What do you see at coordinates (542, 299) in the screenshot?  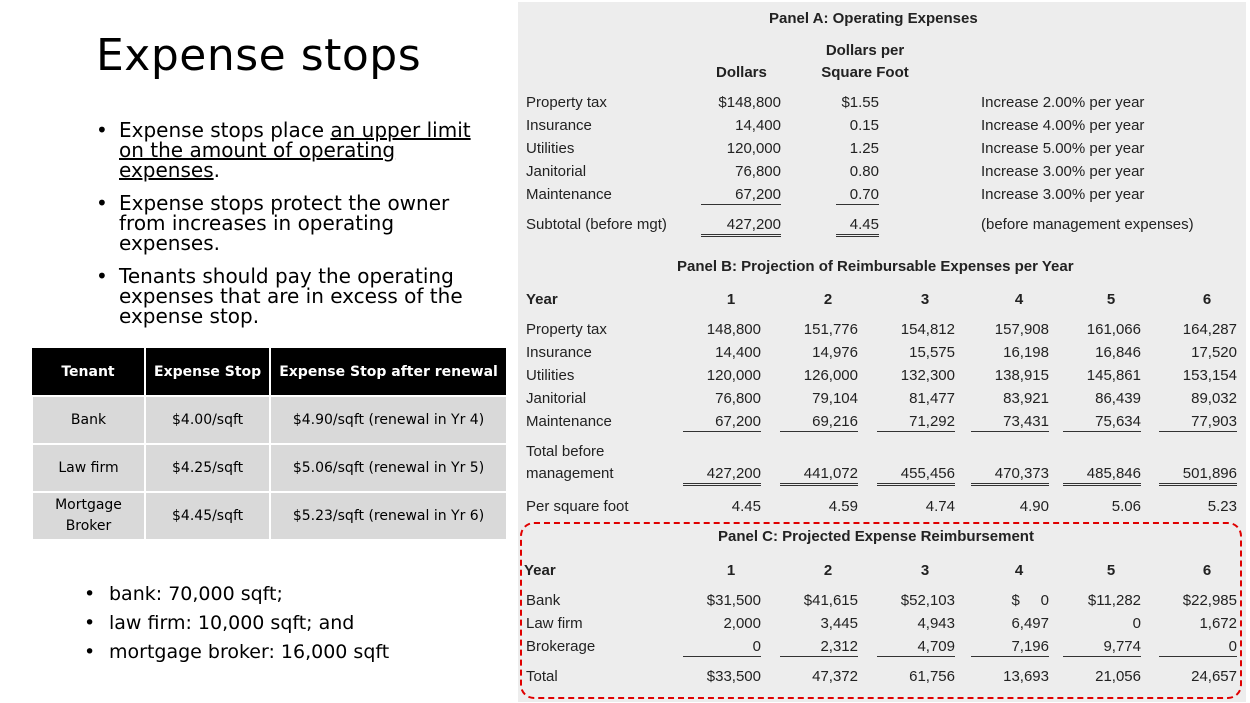 I see `panel-b-year-label: Year` at bounding box center [542, 299].